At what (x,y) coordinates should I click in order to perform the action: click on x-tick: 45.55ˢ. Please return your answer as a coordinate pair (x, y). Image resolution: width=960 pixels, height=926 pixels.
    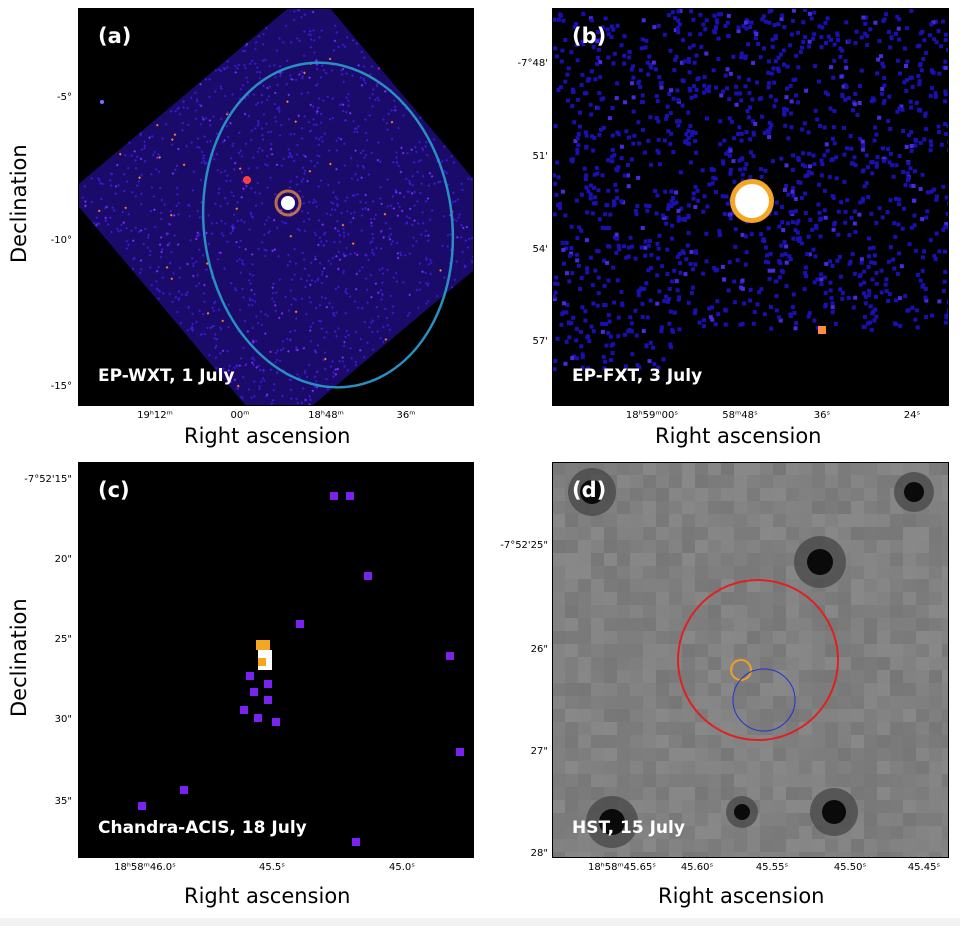
    Looking at the image, I should click on (772, 867).